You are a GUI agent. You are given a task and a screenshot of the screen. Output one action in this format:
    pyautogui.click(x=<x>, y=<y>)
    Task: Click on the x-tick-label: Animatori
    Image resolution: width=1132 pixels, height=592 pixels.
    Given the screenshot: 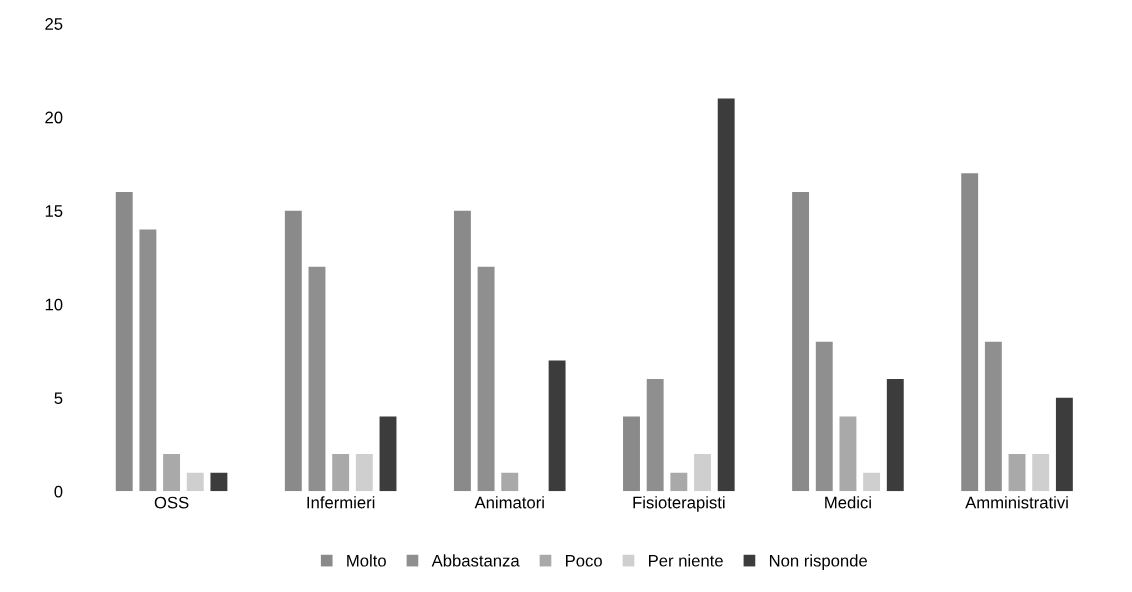 What is the action you would take?
    pyautogui.click(x=509, y=502)
    